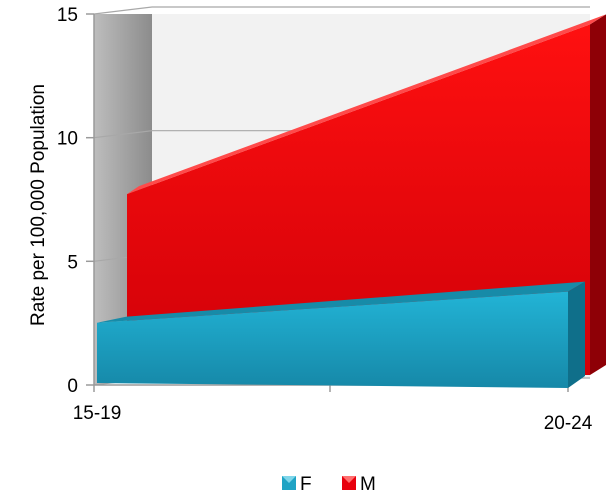 The image size is (614, 497). What do you see at coordinates (568, 423) in the screenshot?
I see `x-tick-label-2: 20-24` at bounding box center [568, 423].